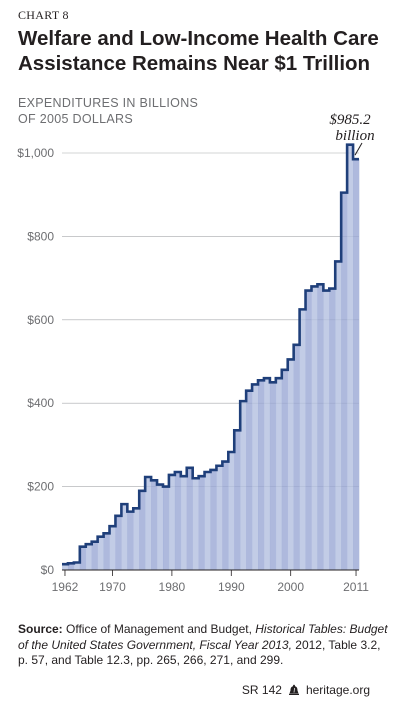  I want to click on y-tick-label: $800, so click(40, 236).